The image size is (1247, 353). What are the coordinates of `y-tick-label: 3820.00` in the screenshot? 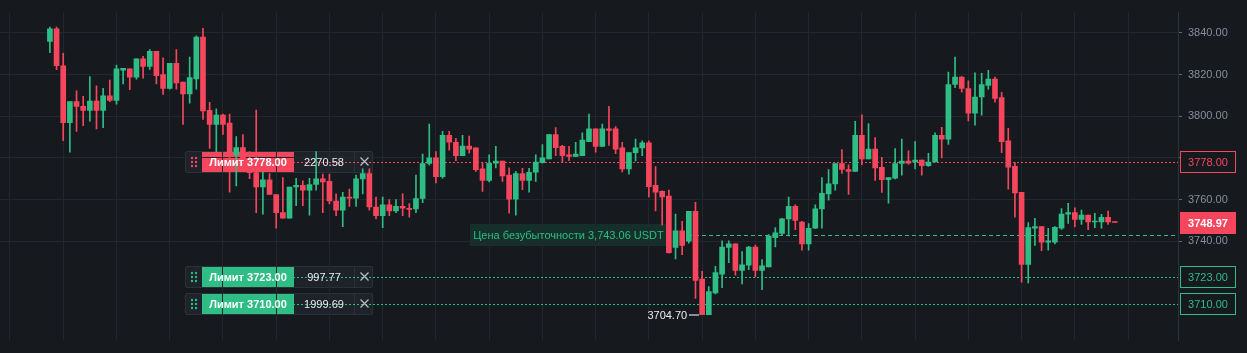 It's located at (1208, 73).